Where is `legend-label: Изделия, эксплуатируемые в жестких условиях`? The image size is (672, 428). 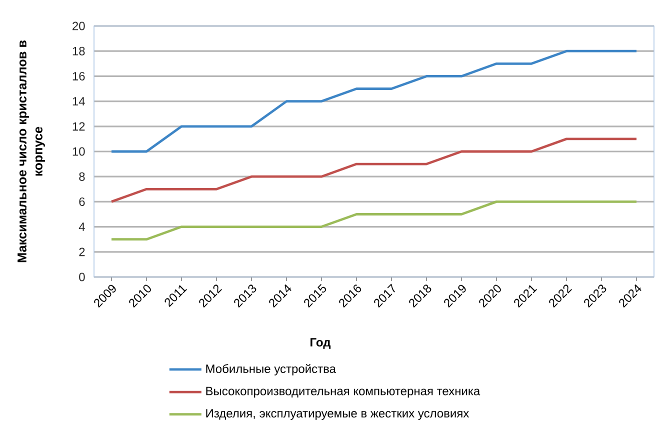 legend-label: Изделия, эксплуатируемые в жестких условиях is located at coordinates (338, 414).